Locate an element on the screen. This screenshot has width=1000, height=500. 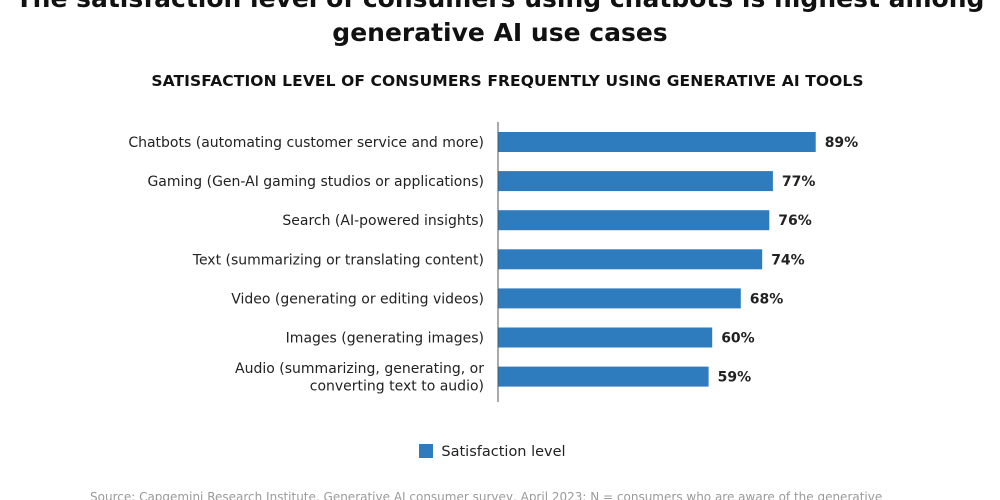
value-label: 59% is located at coordinates (735, 378).